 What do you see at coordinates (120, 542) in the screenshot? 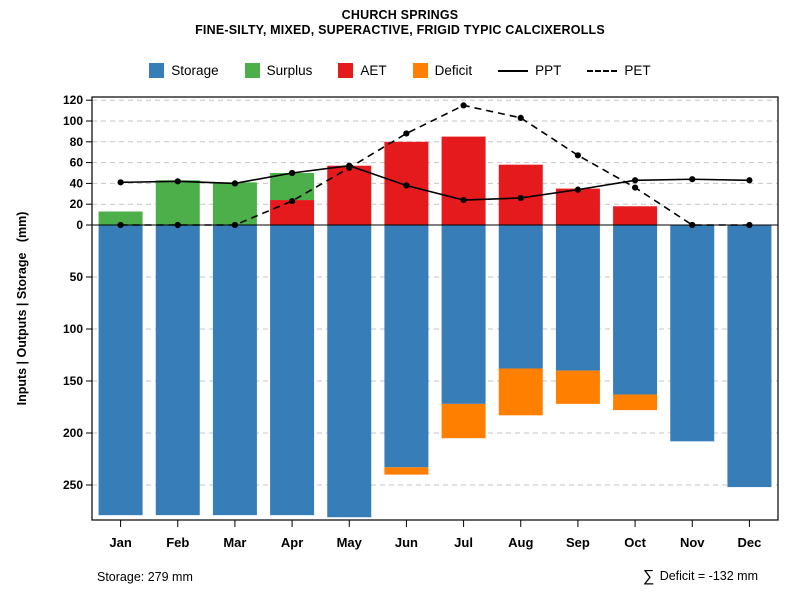
I see `x-tick-label-jan: Jan` at bounding box center [120, 542].